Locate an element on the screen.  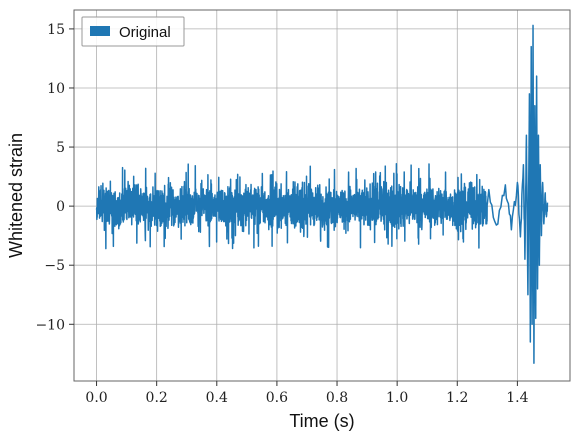
x-tick-label-2: 0.4 is located at coordinates (217, 398).